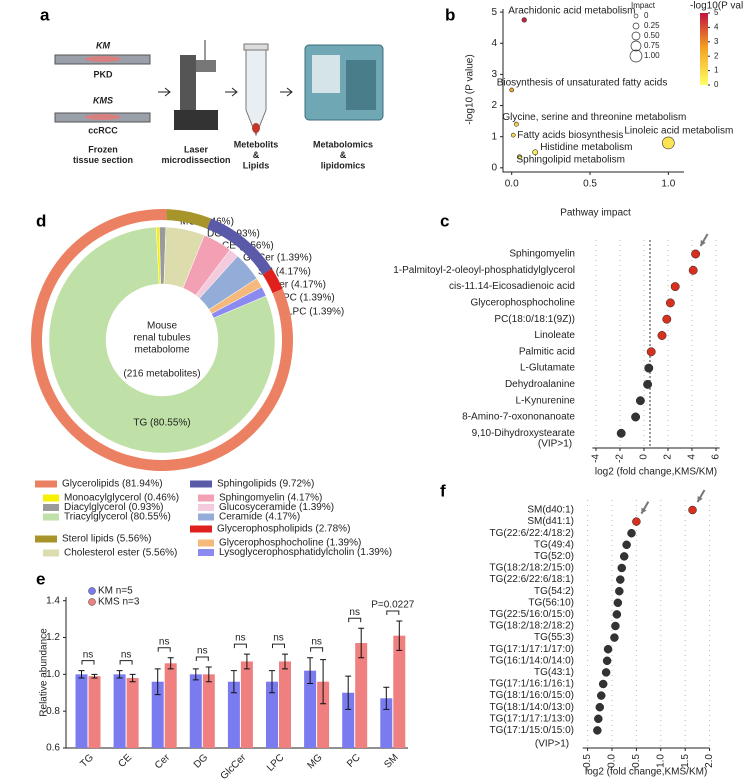 The image size is (743, 783). What do you see at coordinates (391, 761) in the screenshot?
I see `x-tick-label: SM` at bounding box center [391, 761].